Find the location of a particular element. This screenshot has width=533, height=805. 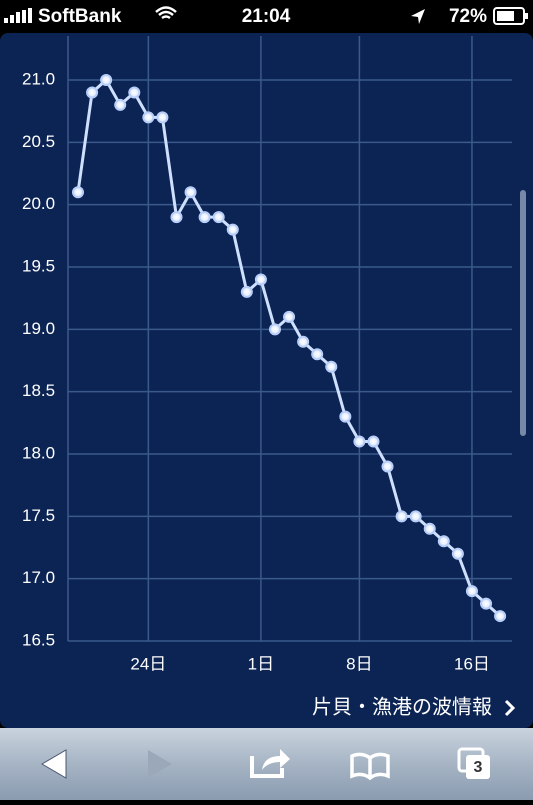

x-tick-label: 16日 is located at coordinates (472, 663).